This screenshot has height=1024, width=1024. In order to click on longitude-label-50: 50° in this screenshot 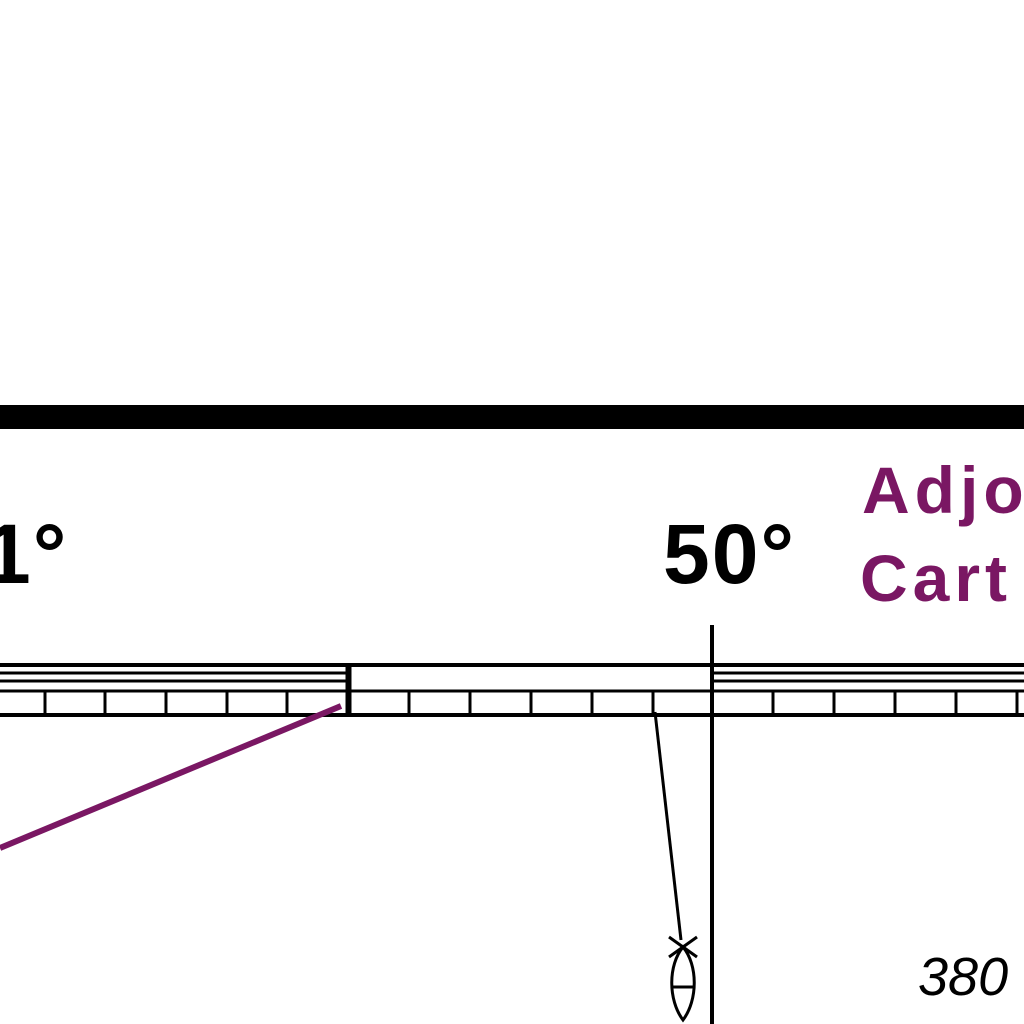, I will do `click(730, 554)`.